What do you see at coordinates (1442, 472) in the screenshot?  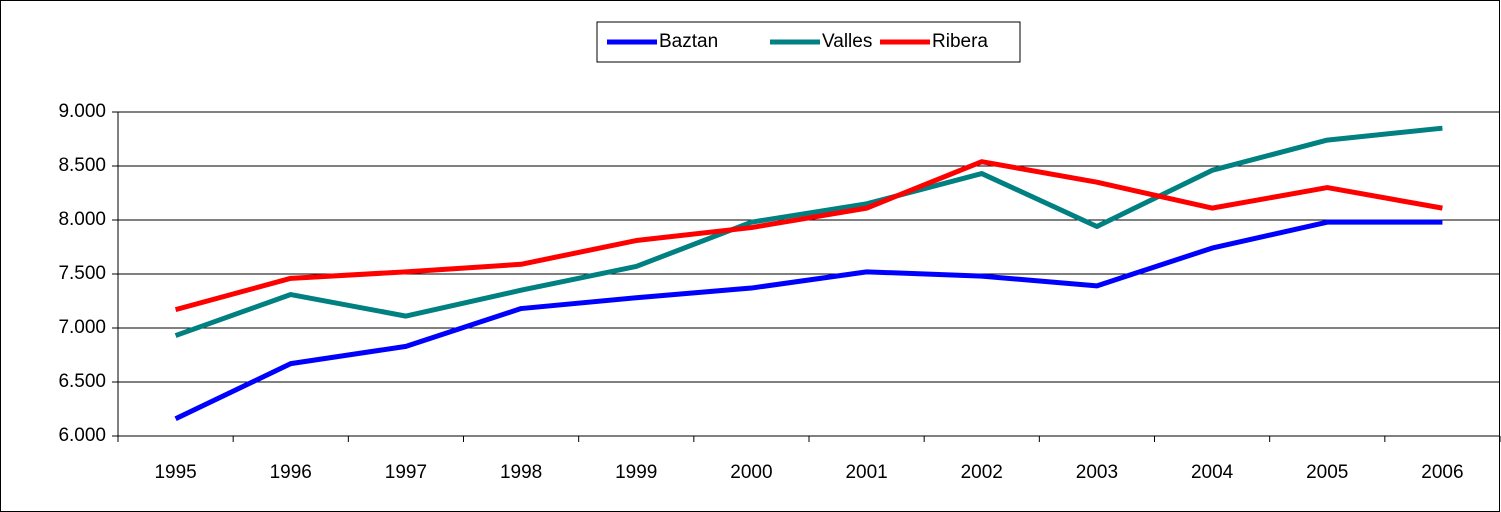 I see `x-tick-label: 2006` at bounding box center [1442, 472].